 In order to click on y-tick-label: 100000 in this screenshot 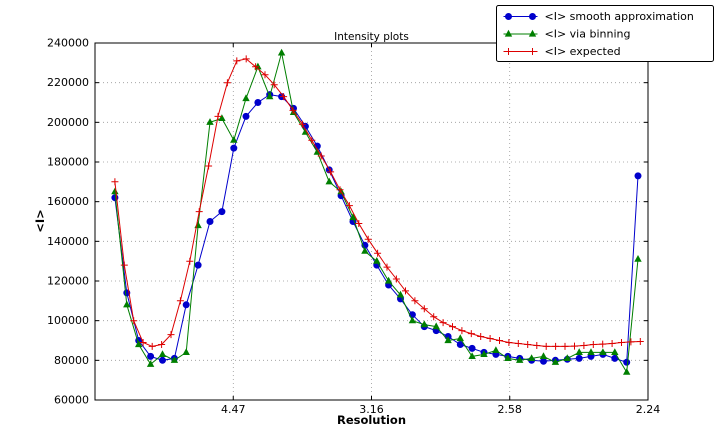, I will do `click(68, 320)`.